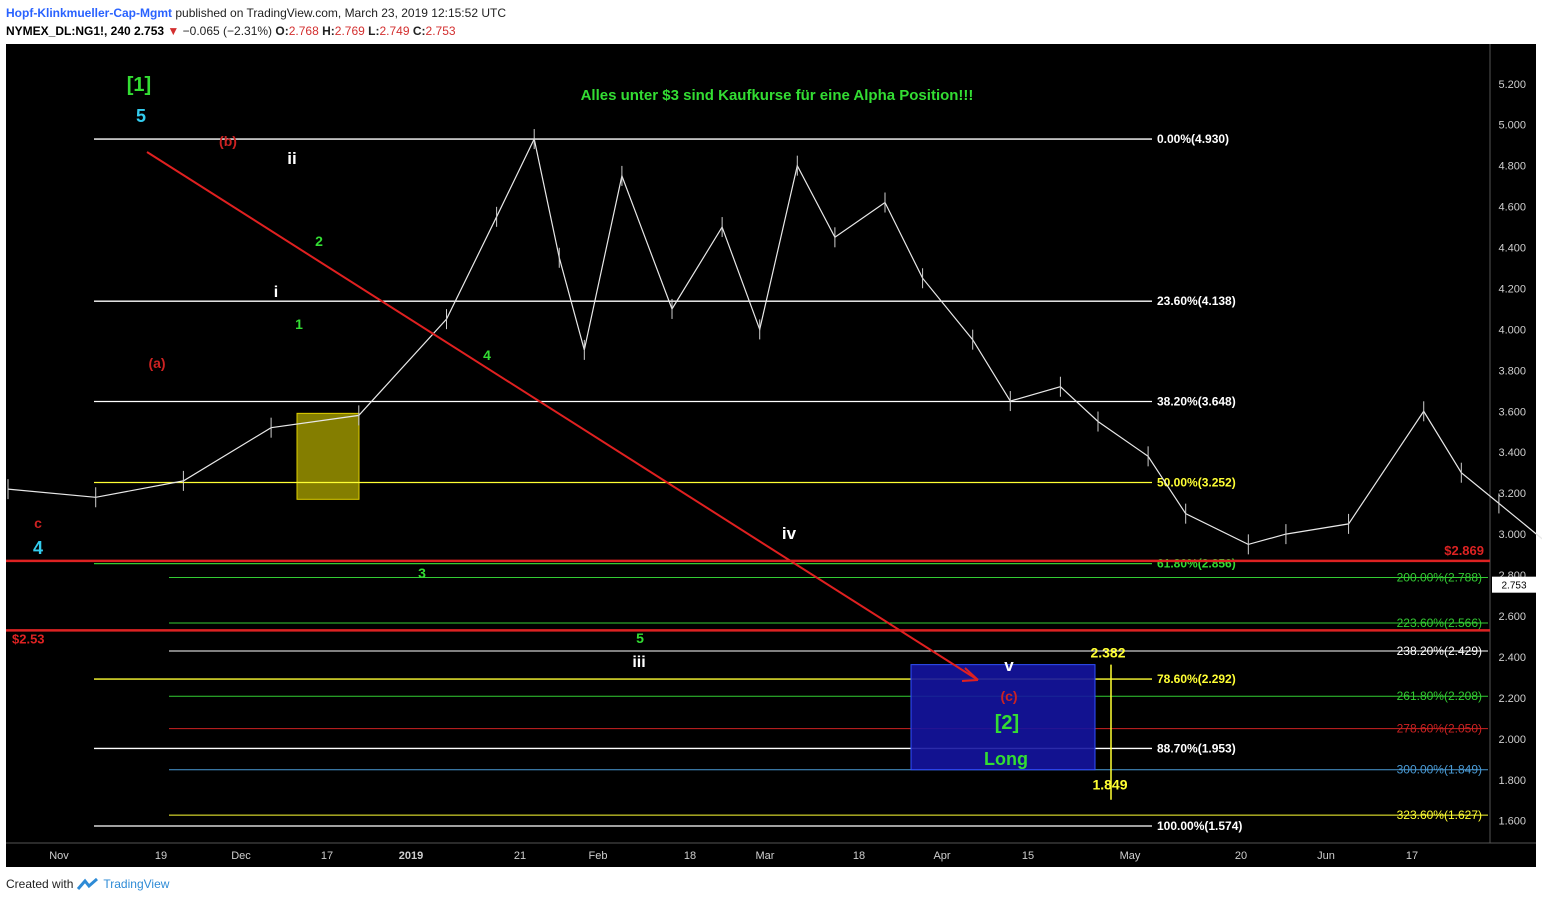  Describe the element at coordinates (1512, 740) in the screenshot. I see `y-tick-label: 2.000` at that location.